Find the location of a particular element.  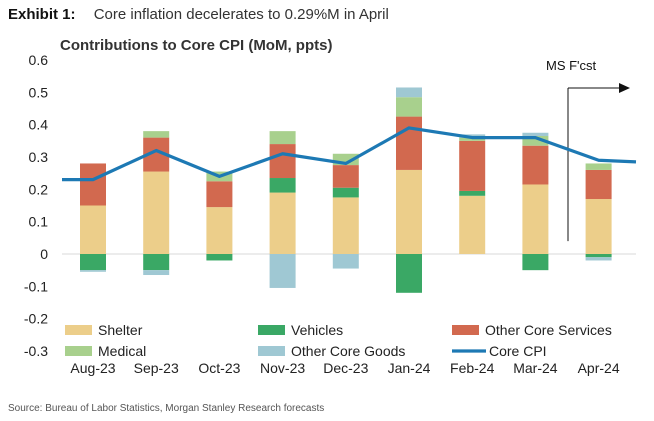

exhibit-label: Exhibit 1: is located at coordinates (42, 14).